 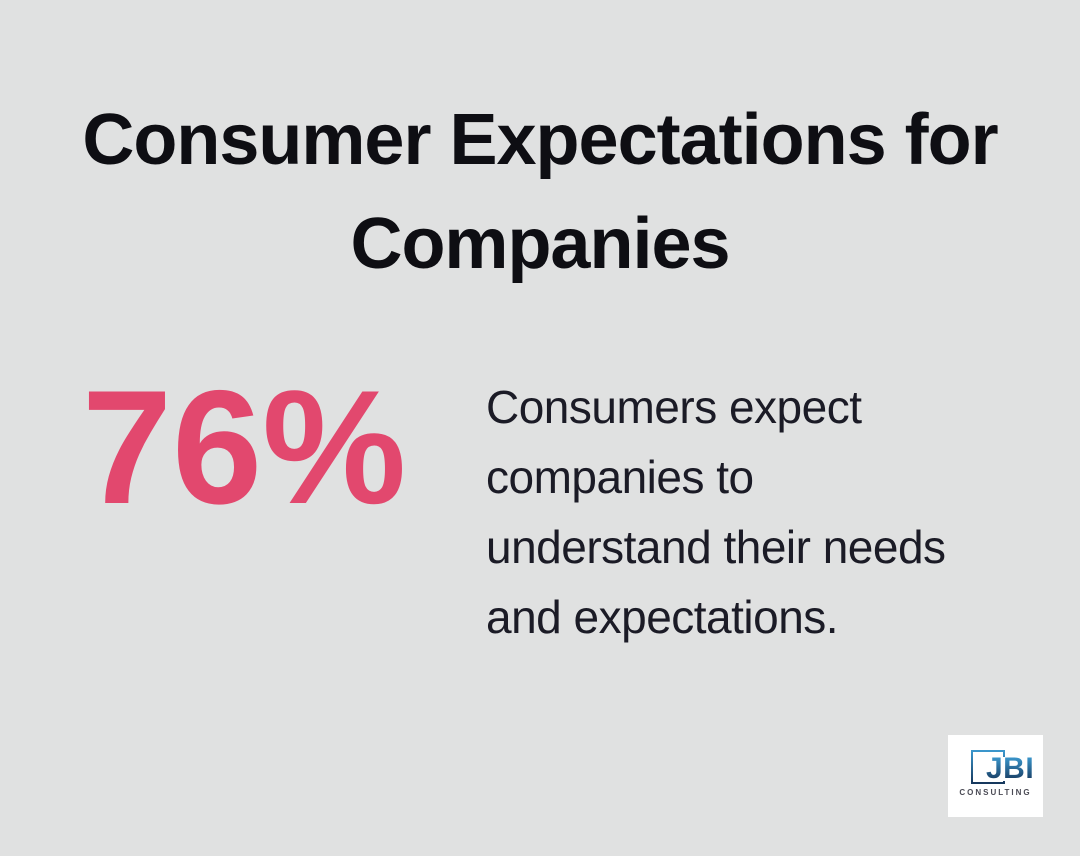 What do you see at coordinates (244, 447) in the screenshot?
I see `stat-value: 76%` at bounding box center [244, 447].